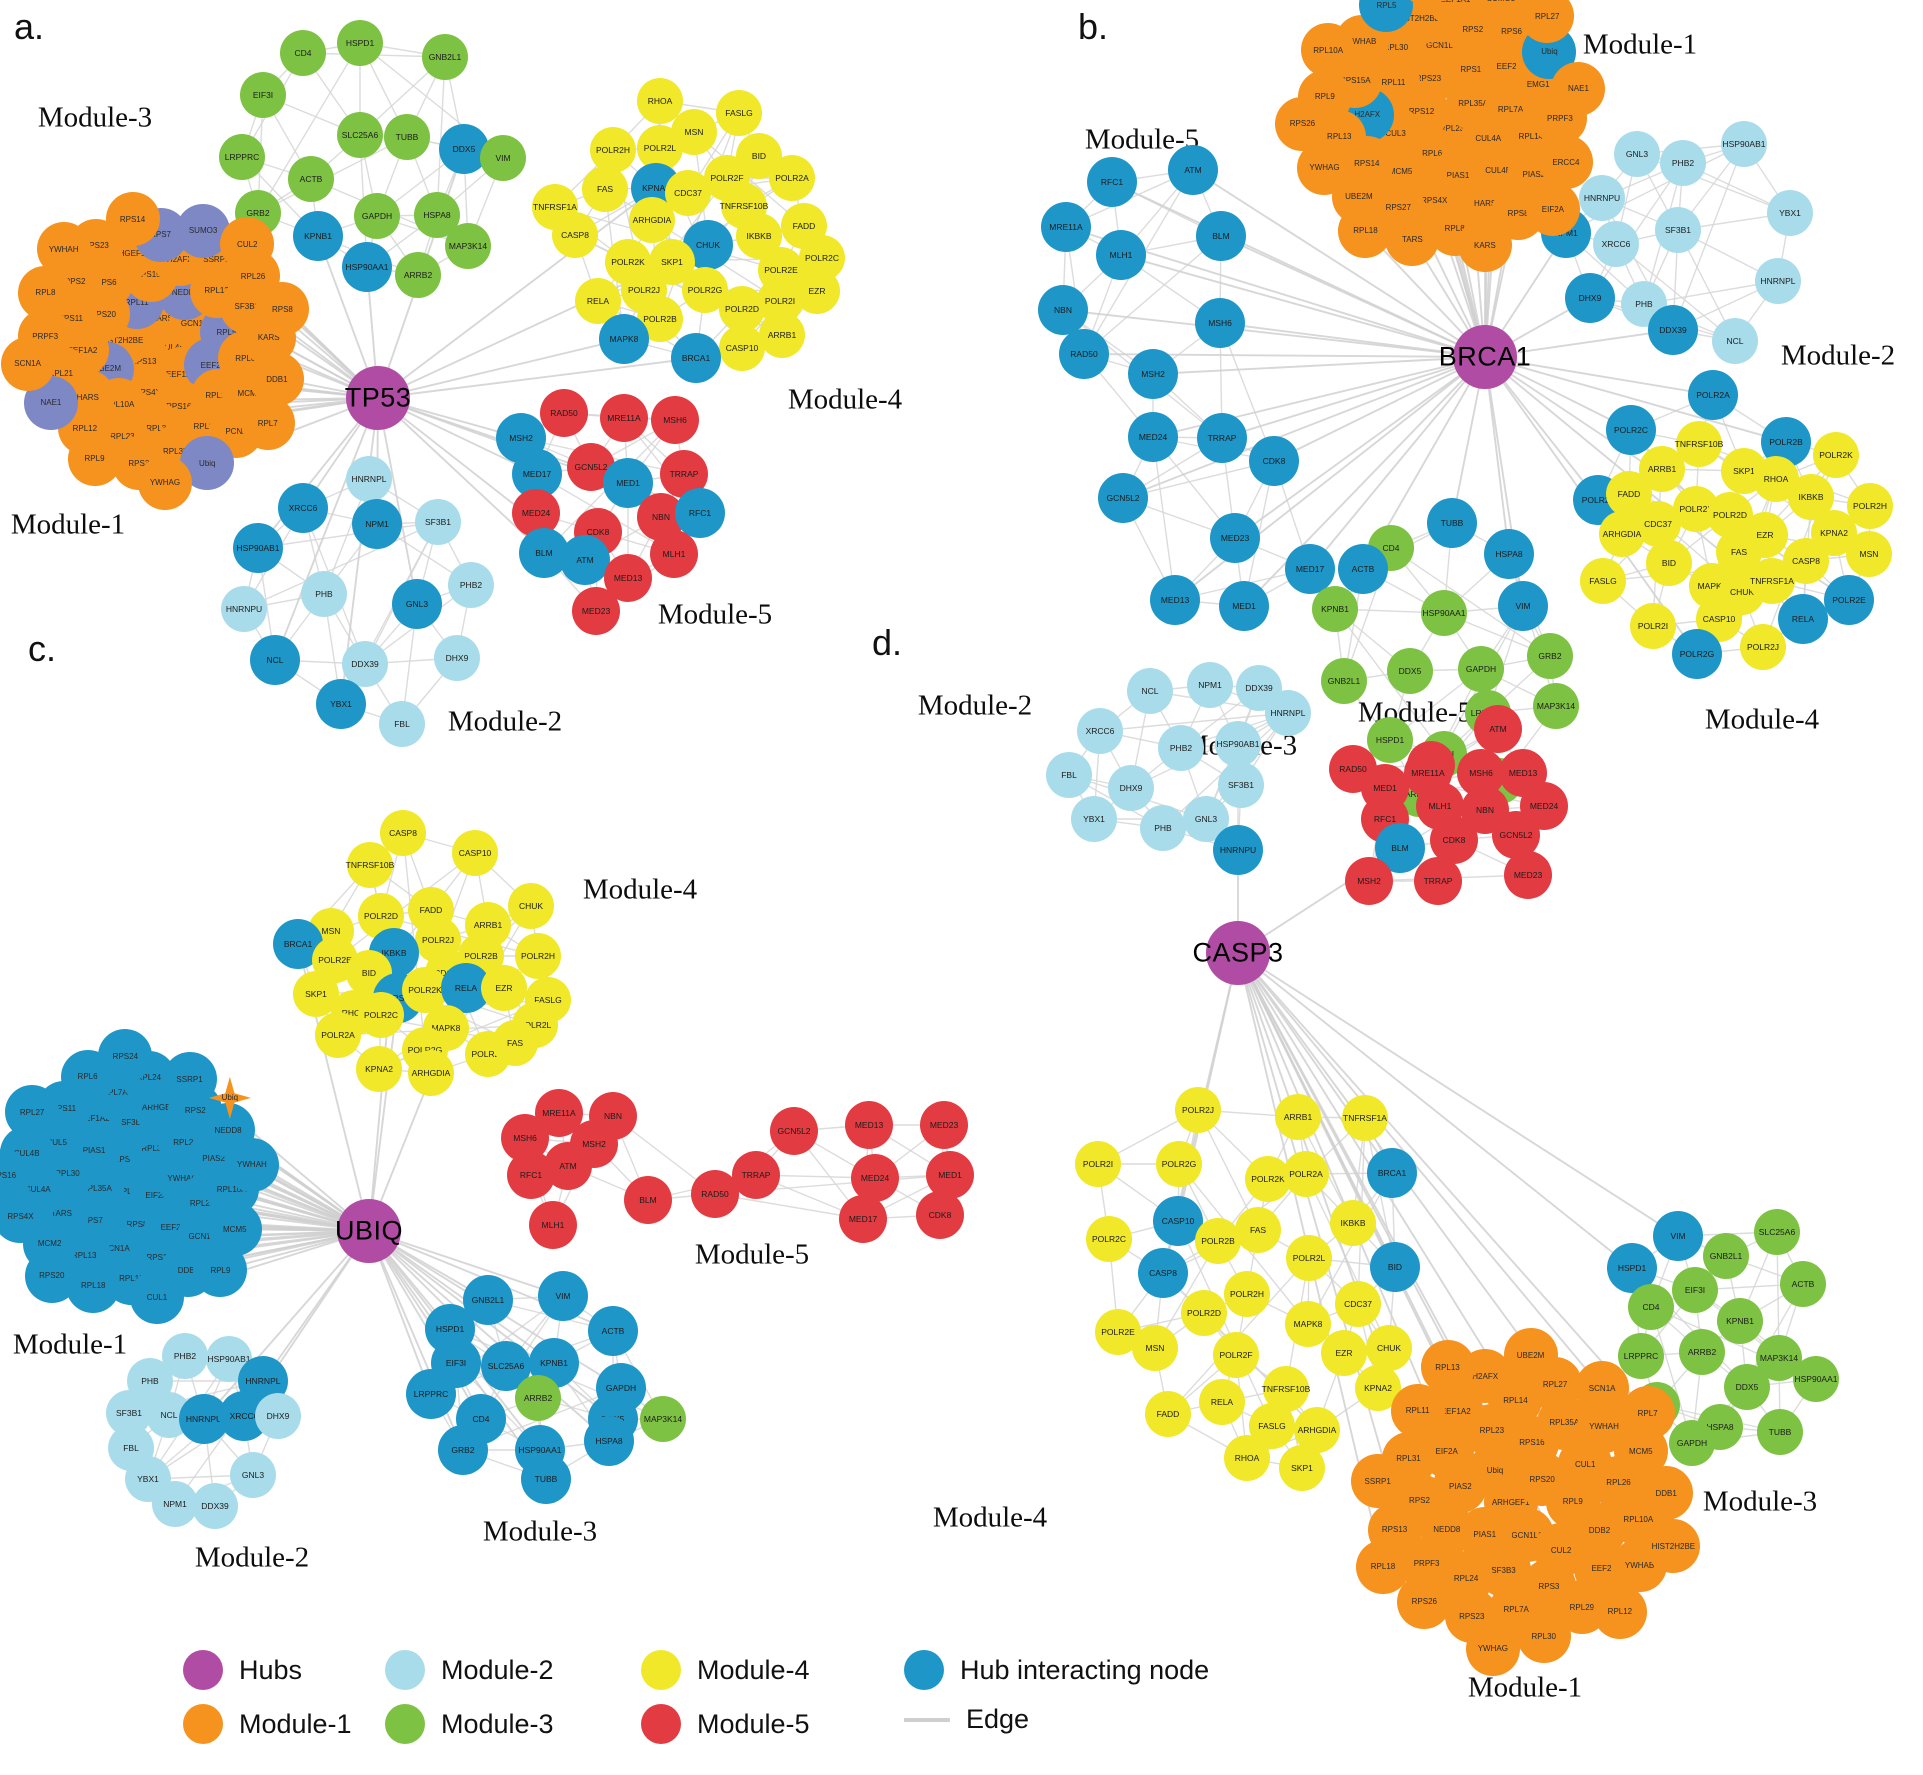 This screenshot has width=1923, height=1775. What do you see at coordinates (1358, 1304) in the screenshot?
I see `node-CDC37: CDC37` at bounding box center [1358, 1304].